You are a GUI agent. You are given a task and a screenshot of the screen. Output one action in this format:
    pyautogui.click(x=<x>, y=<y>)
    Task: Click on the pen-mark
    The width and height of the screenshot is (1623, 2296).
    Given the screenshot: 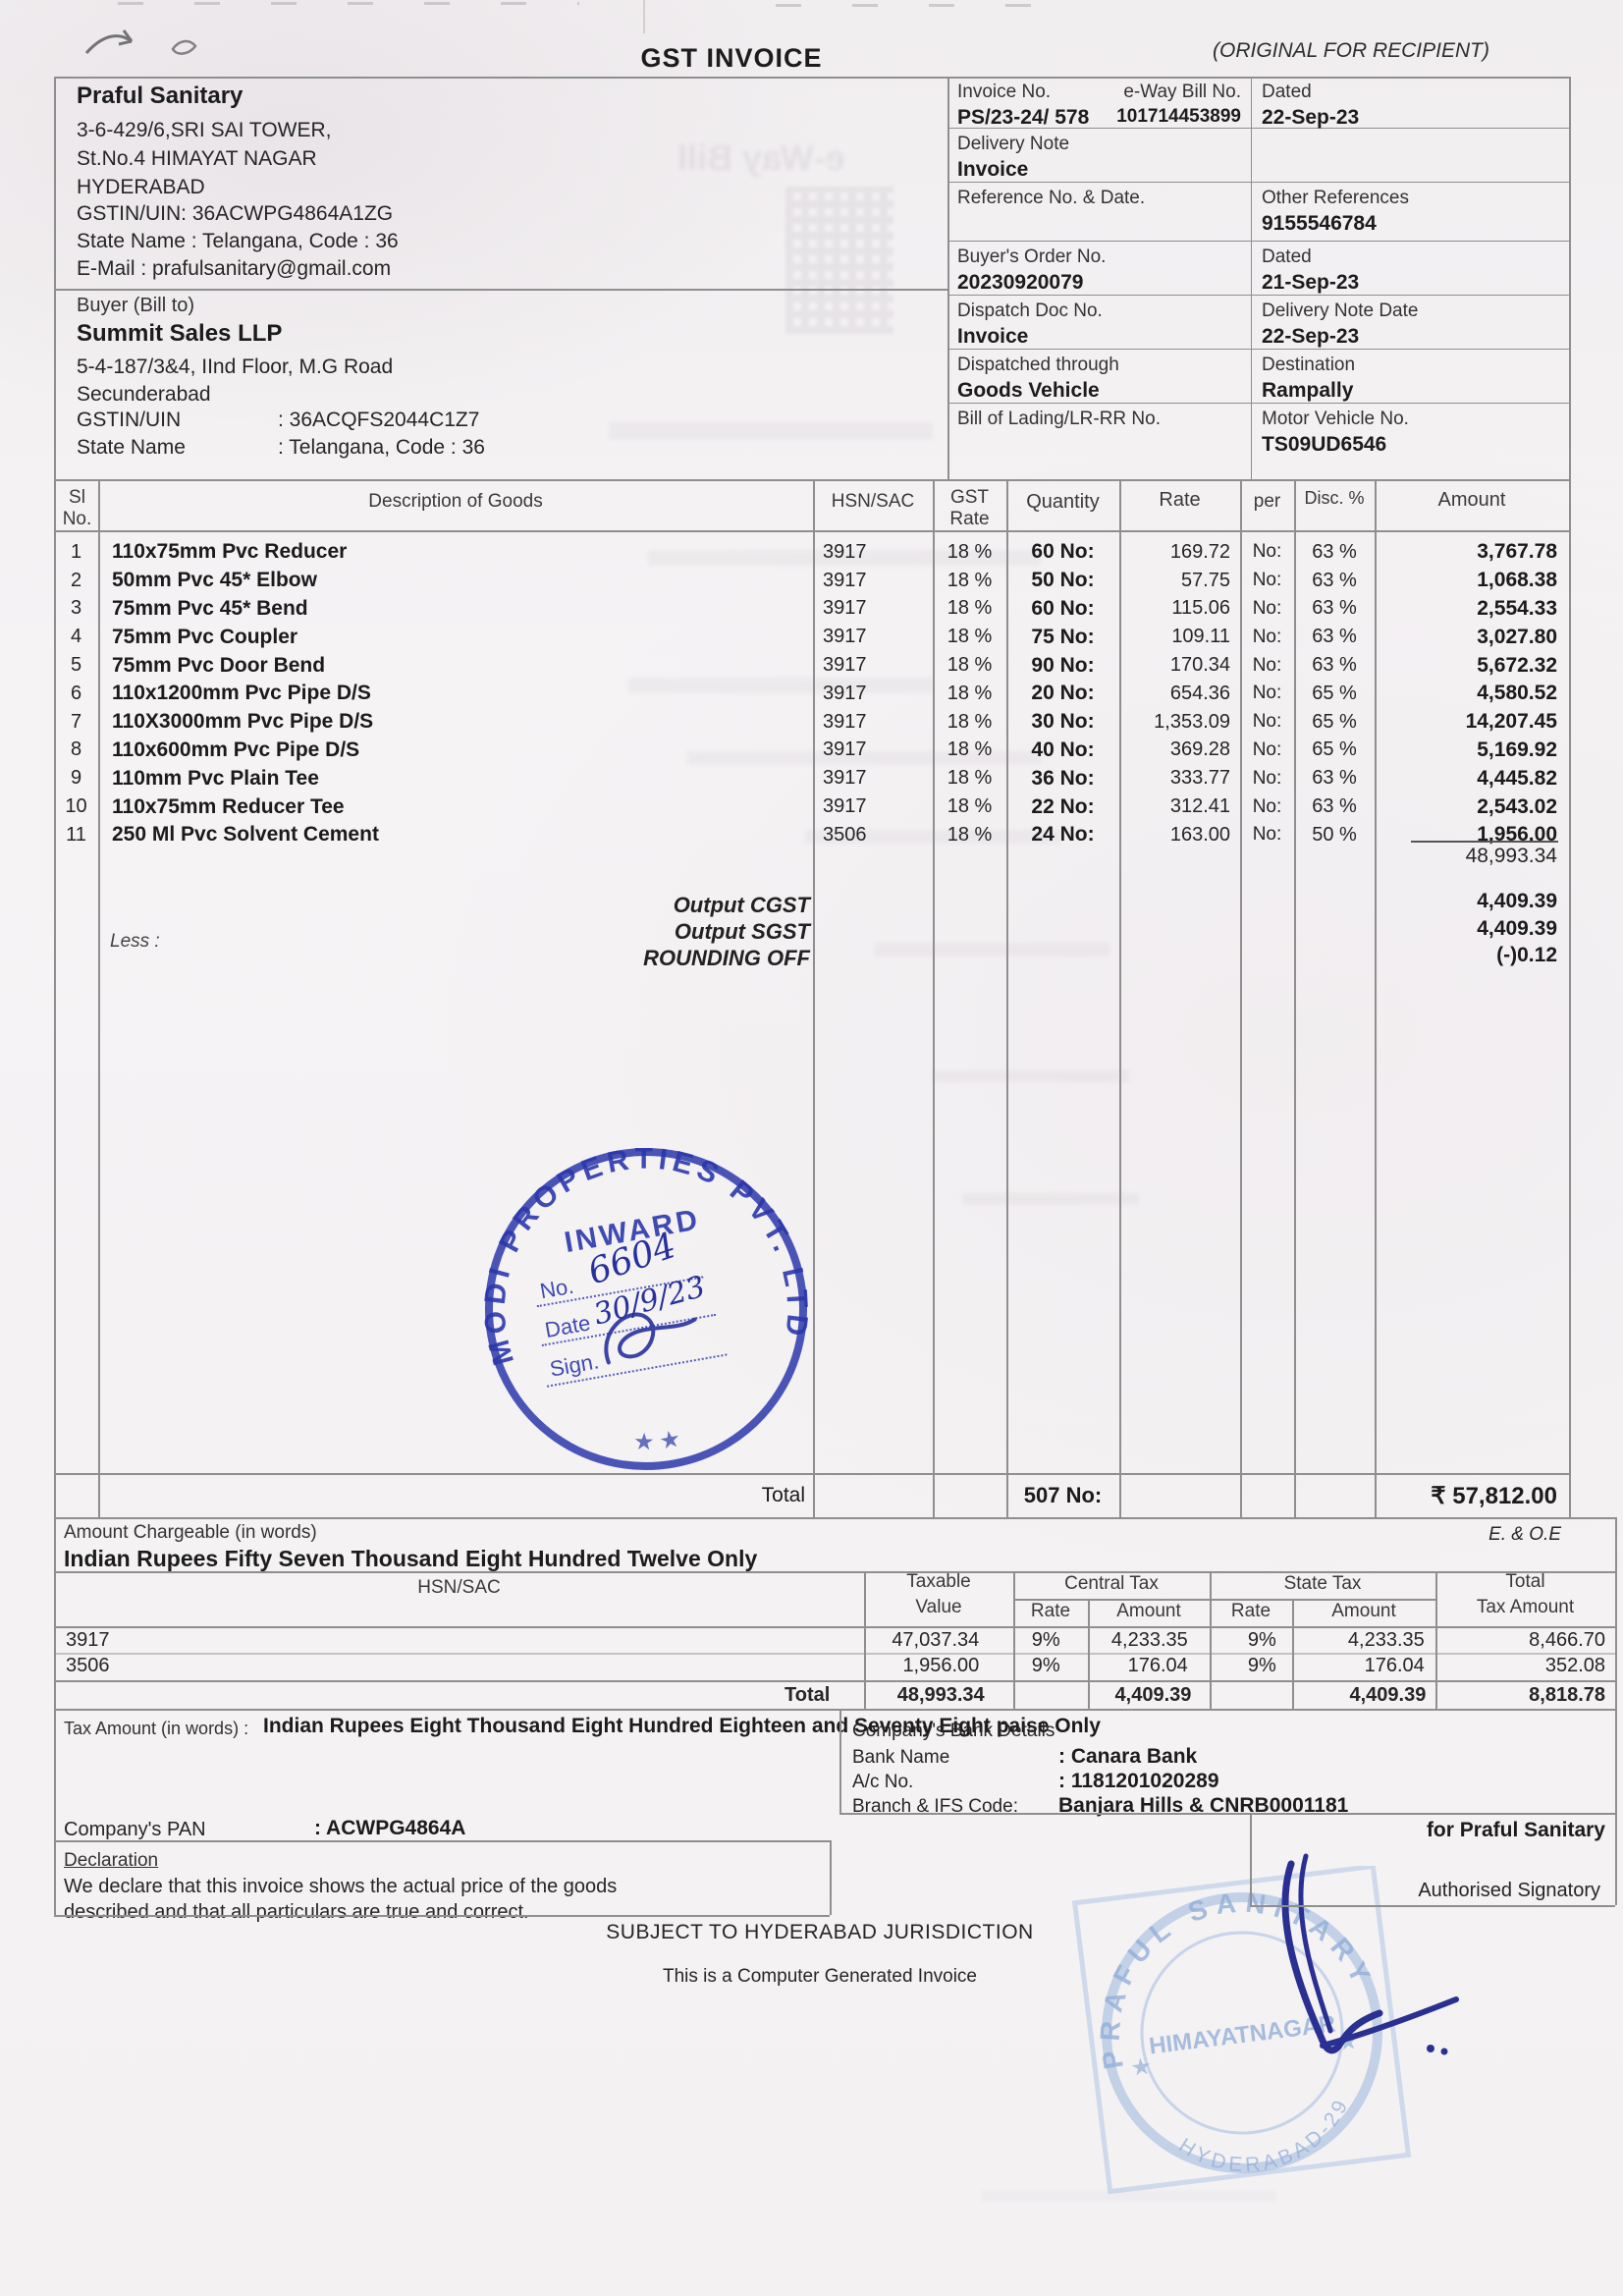 What is the action you would take?
    pyautogui.click(x=140, y=42)
    